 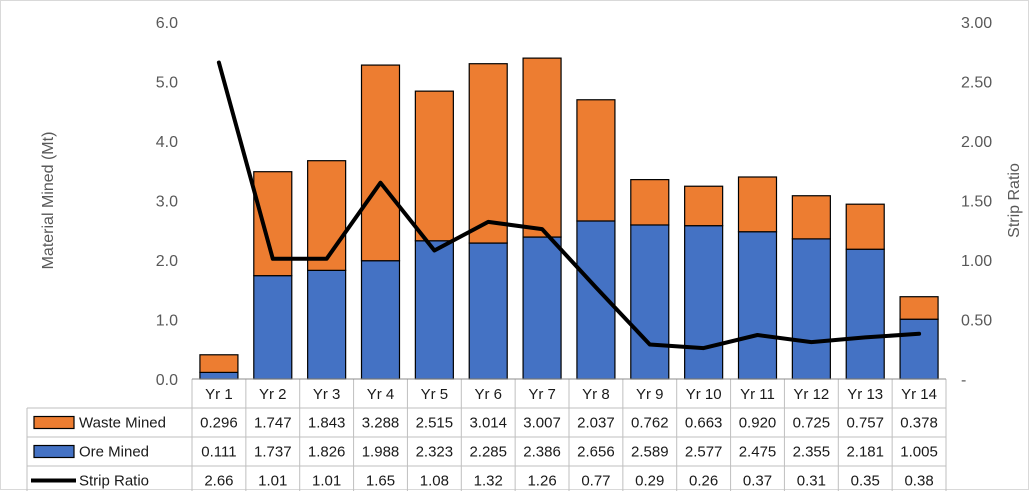 What do you see at coordinates (167, 321) in the screenshot?
I see `y-axis-tick-label: 1.0` at bounding box center [167, 321].